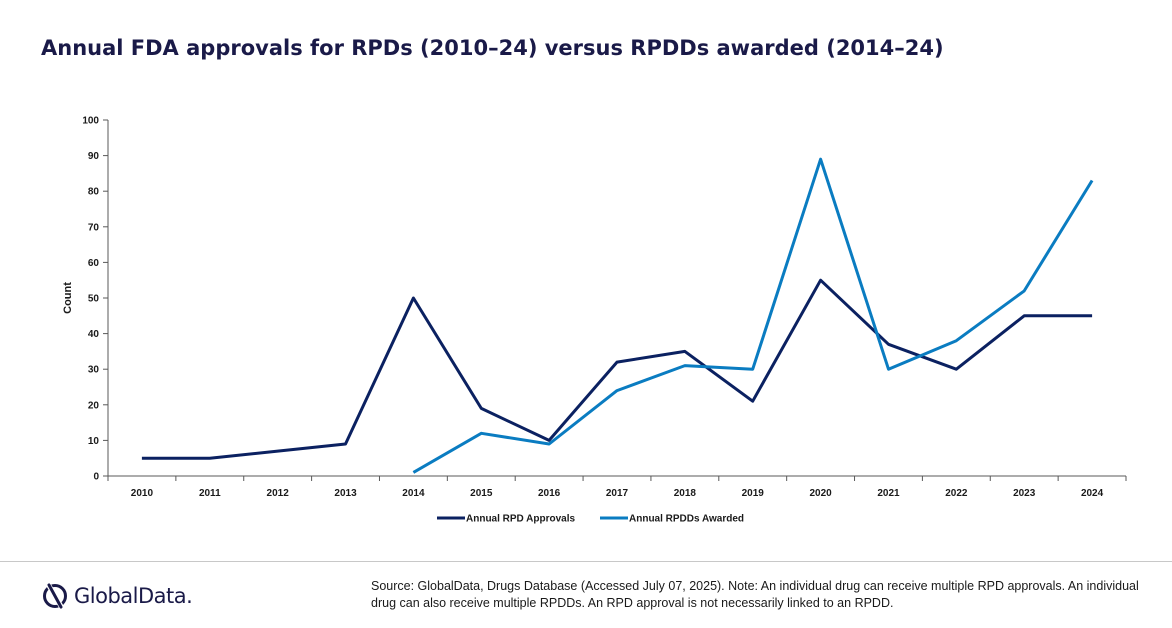 The height and width of the screenshot is (628, 1172). Describe the element at coordinates (142, 493) in the screenshot. I see `x-tick-label: 2010` at that location.